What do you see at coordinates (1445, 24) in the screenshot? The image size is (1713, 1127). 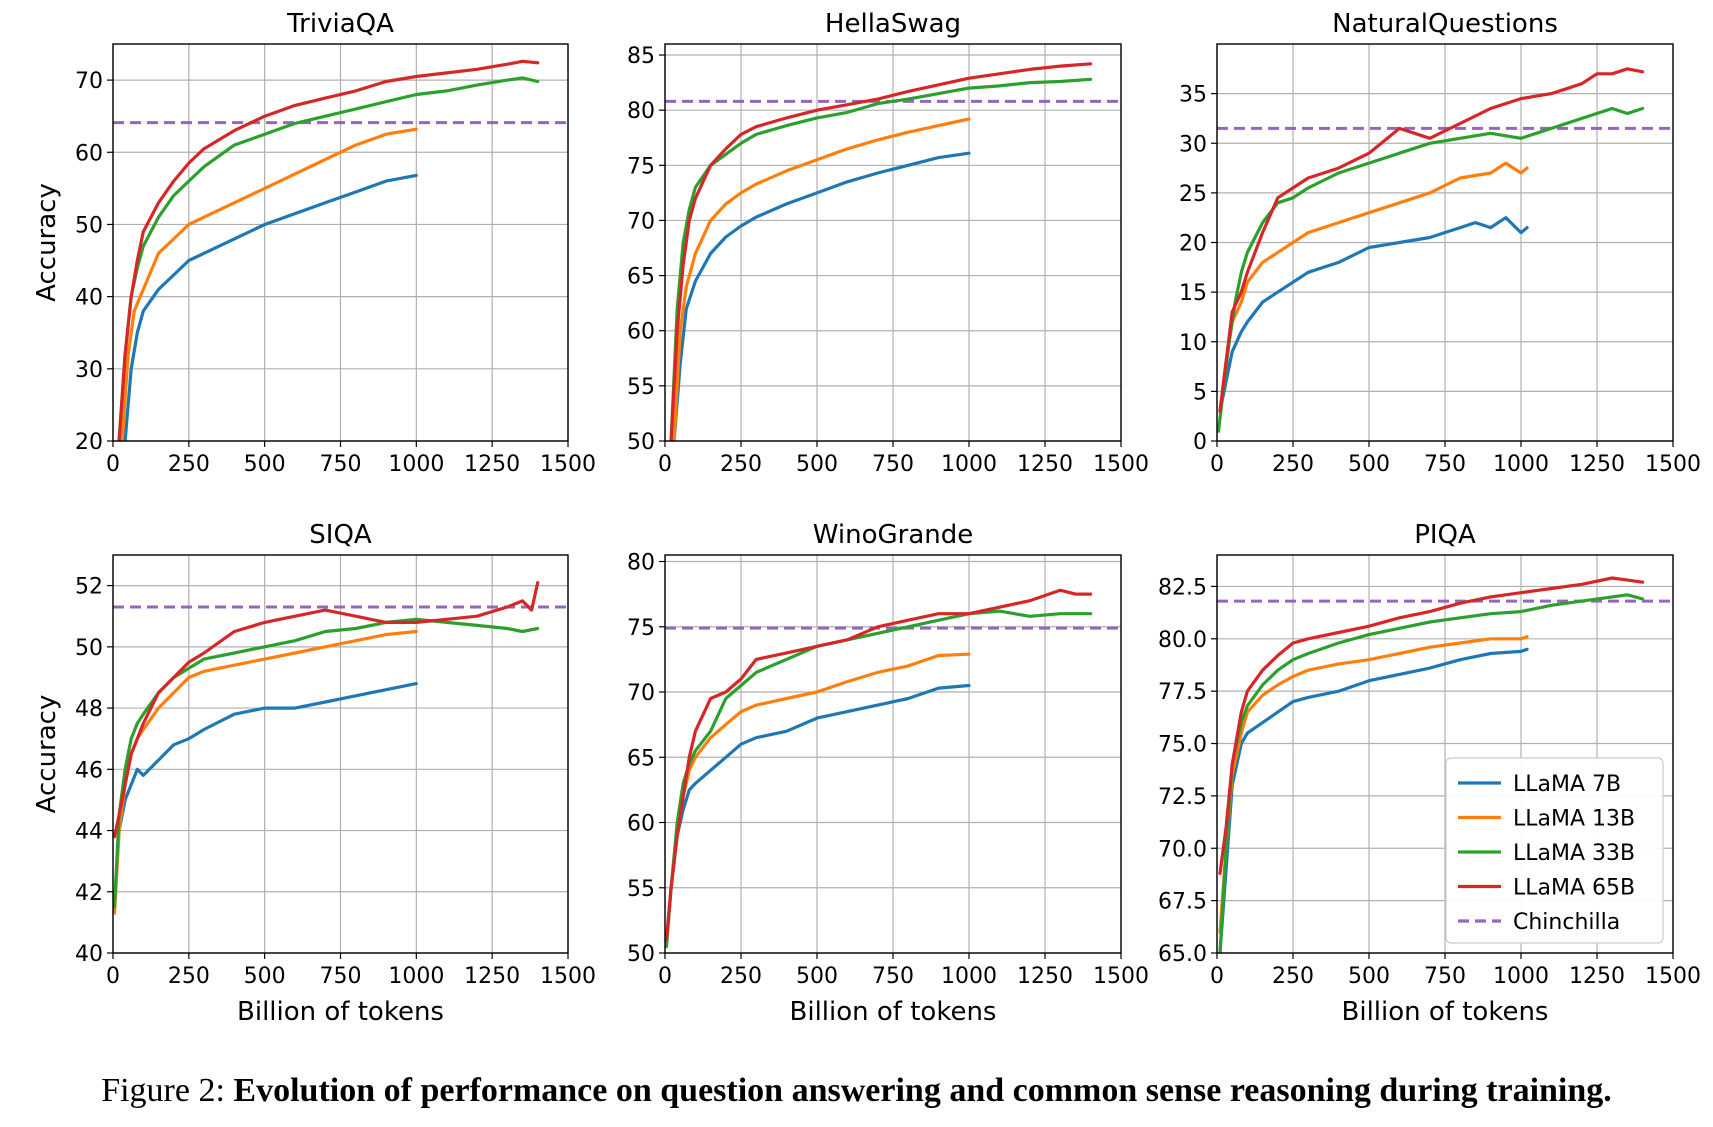 I see `chart-title: NaturalQuestions` at bounding box center [1445, 24].